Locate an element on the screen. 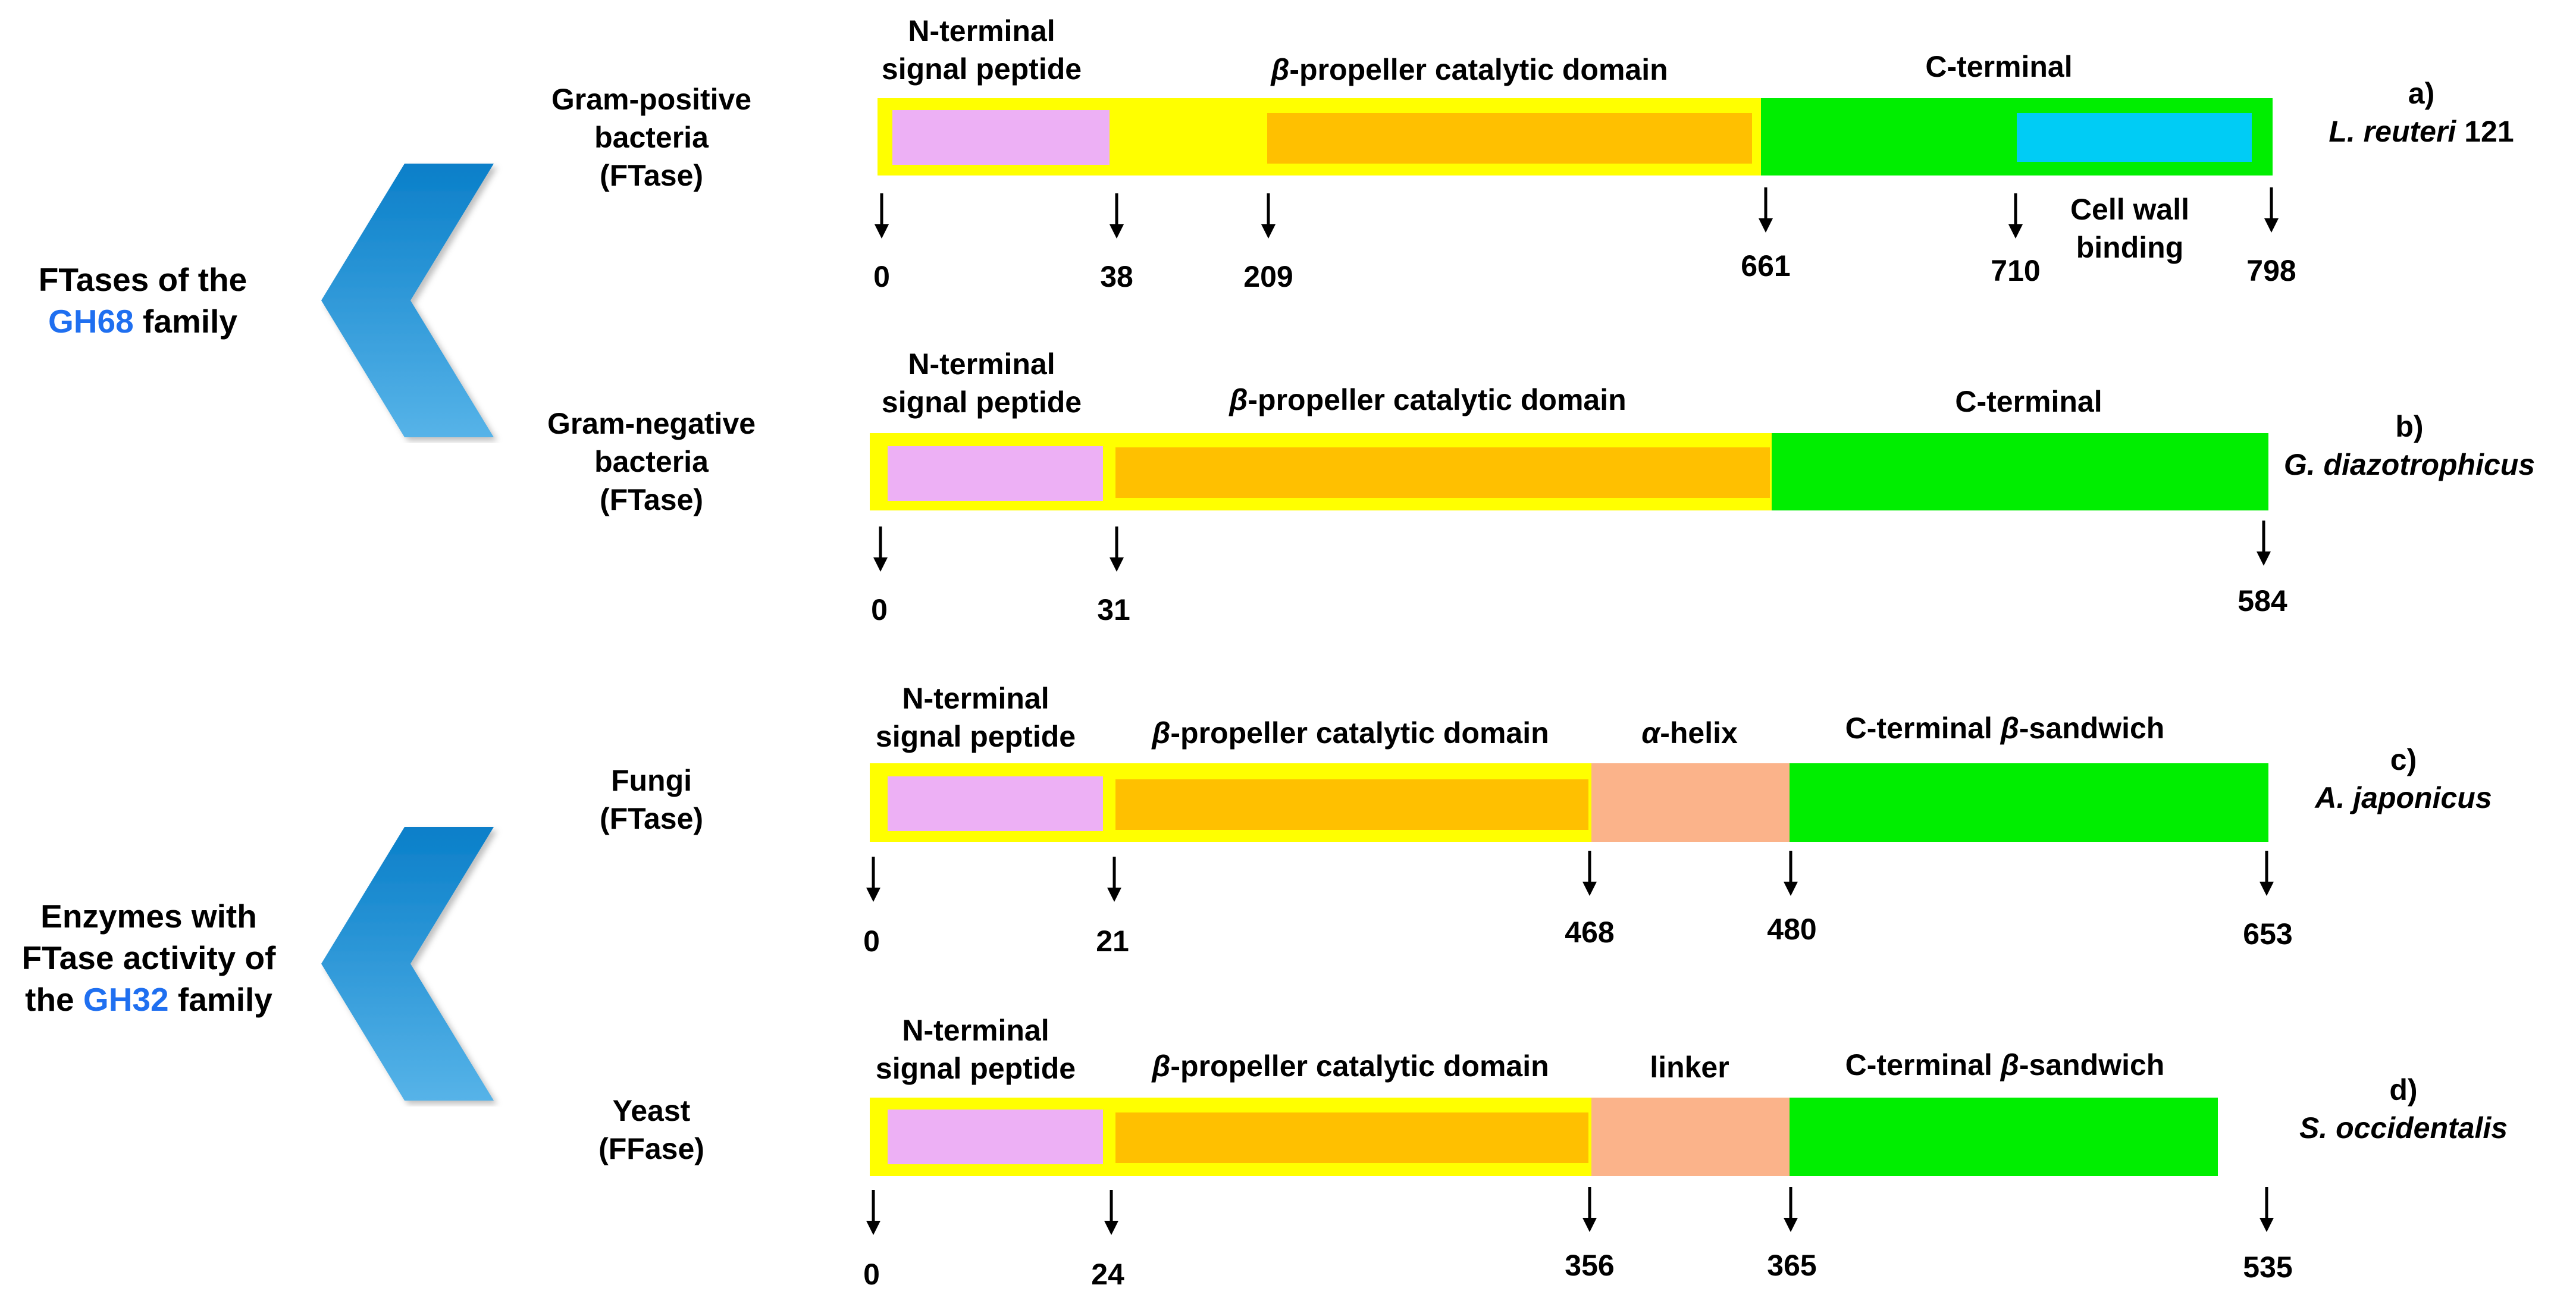  family-gh32-line2: FTase activity of is located at coordinates (149, 957).